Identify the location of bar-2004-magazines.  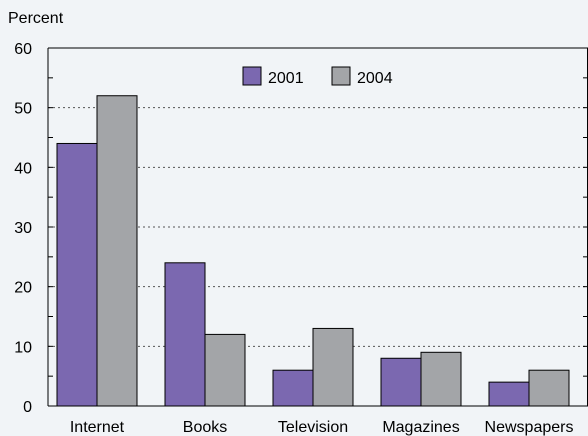
(441, 379).